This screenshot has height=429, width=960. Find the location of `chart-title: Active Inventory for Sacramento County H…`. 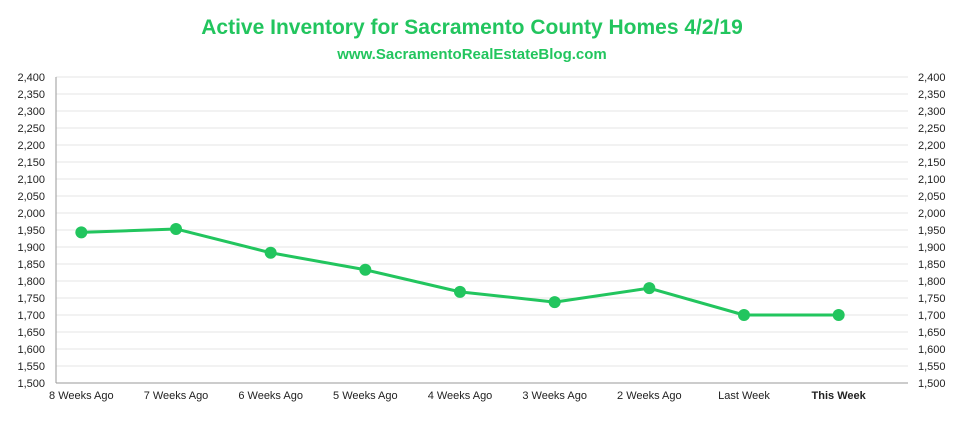

chart-title: Active Inventory for Sacramento County H… is located at coordinates (472, 27).